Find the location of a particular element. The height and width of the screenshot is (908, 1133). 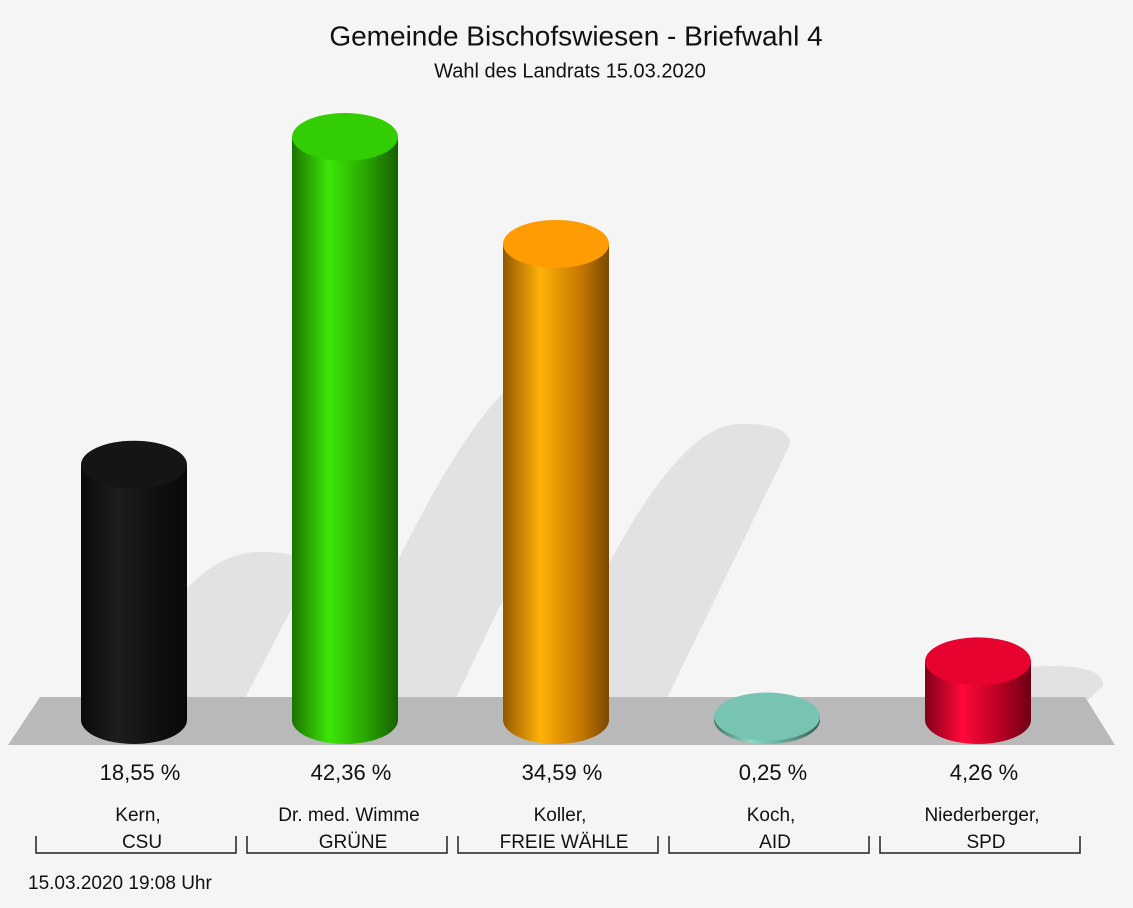

party-label: SPD is located at coordinates (985, 842).